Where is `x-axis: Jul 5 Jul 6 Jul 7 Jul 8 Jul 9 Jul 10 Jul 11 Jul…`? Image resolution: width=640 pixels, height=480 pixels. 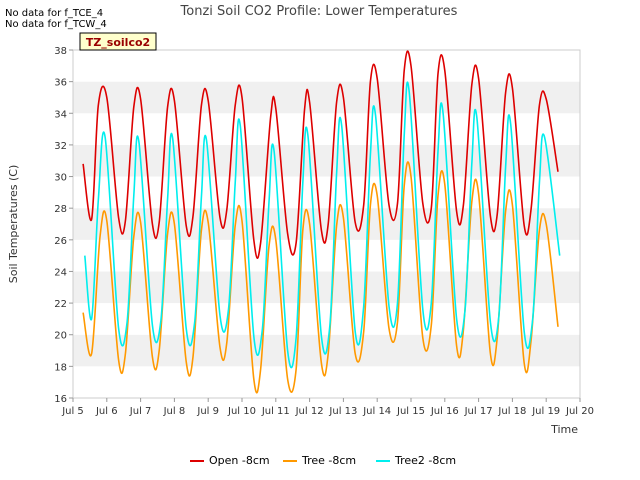
x-axis: Jul 5 Jul 6 Jul 7 Jul 8 Jul 9 Jul 10 Jul 11 Jul… is located at coordinates (327, 407).